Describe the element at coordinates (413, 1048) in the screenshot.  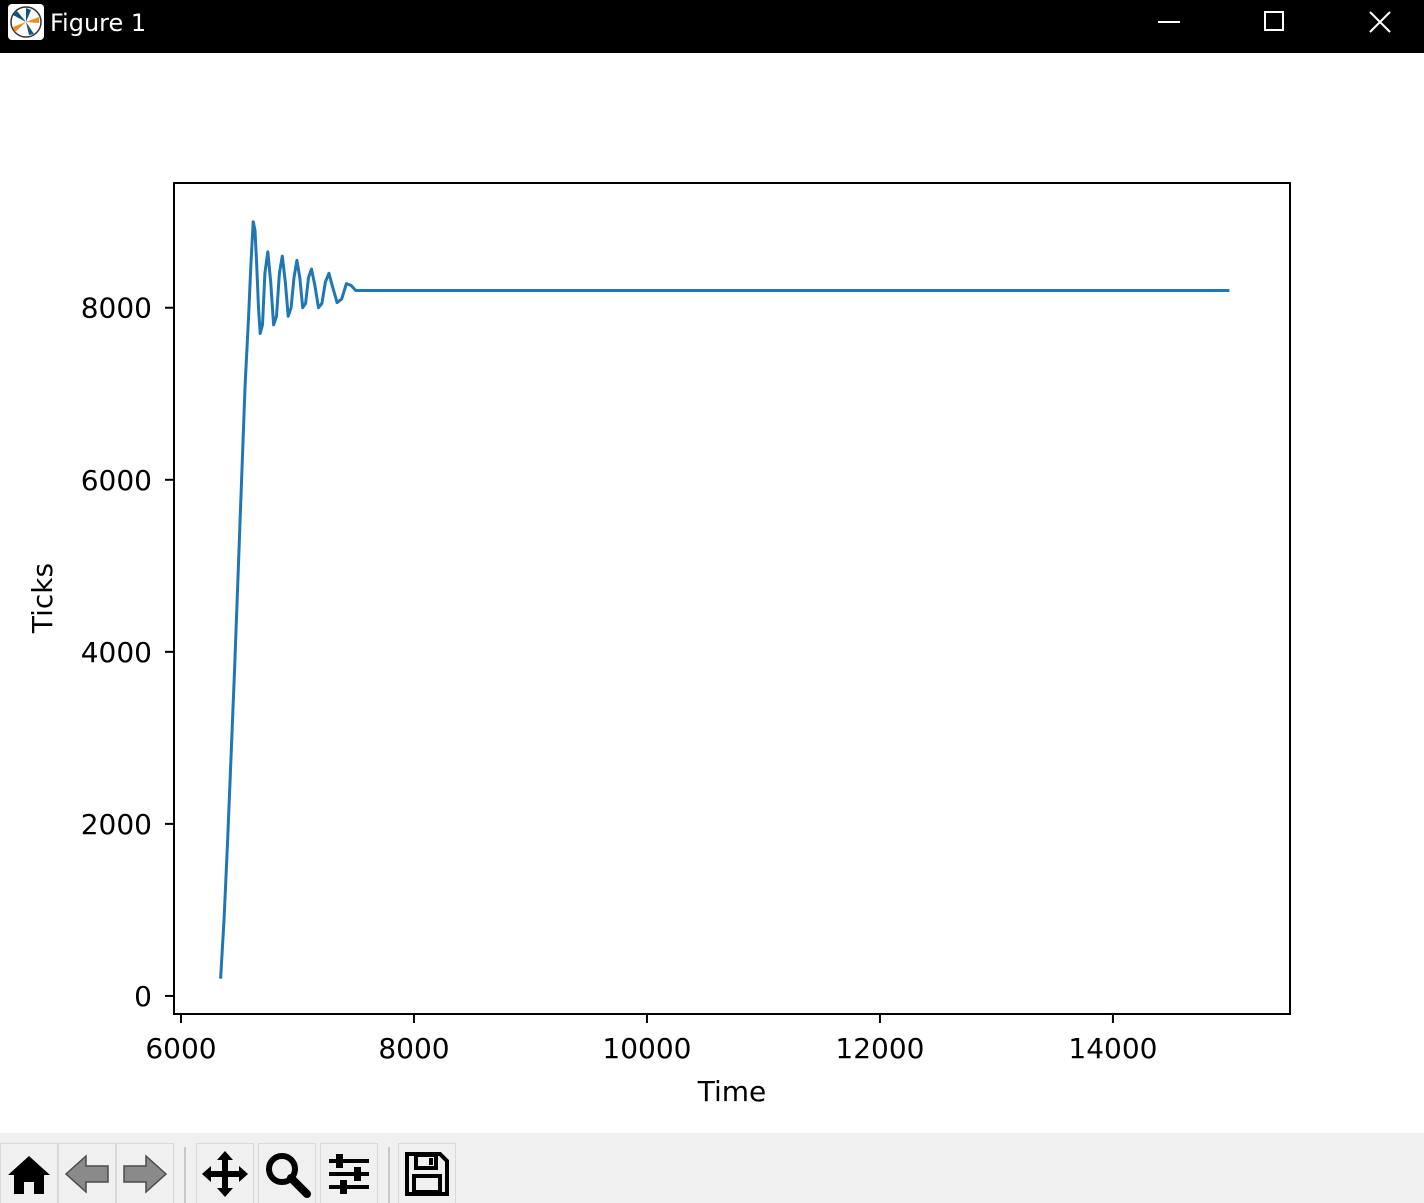
I see `x-tick-label: 8000` at that location.